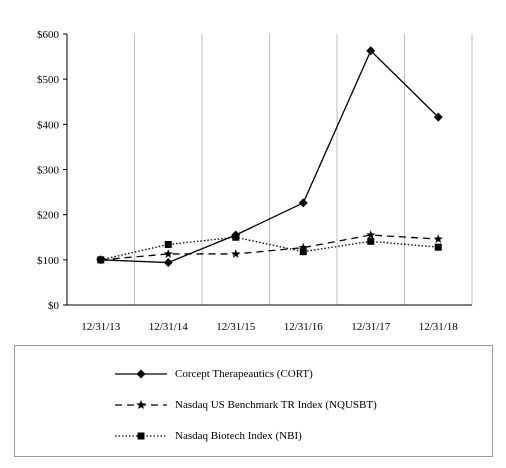  I want to click on y-tick-labels: $0 $100 $200 $300 $400 $500 $600, so click(52, 170).